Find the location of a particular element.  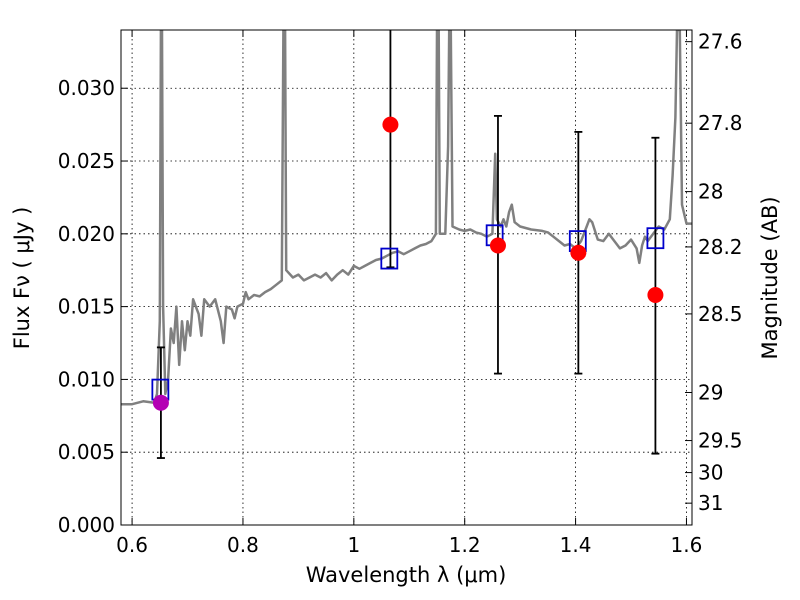

x-tick-label: 1.4 is located at coordinates (576, 545).